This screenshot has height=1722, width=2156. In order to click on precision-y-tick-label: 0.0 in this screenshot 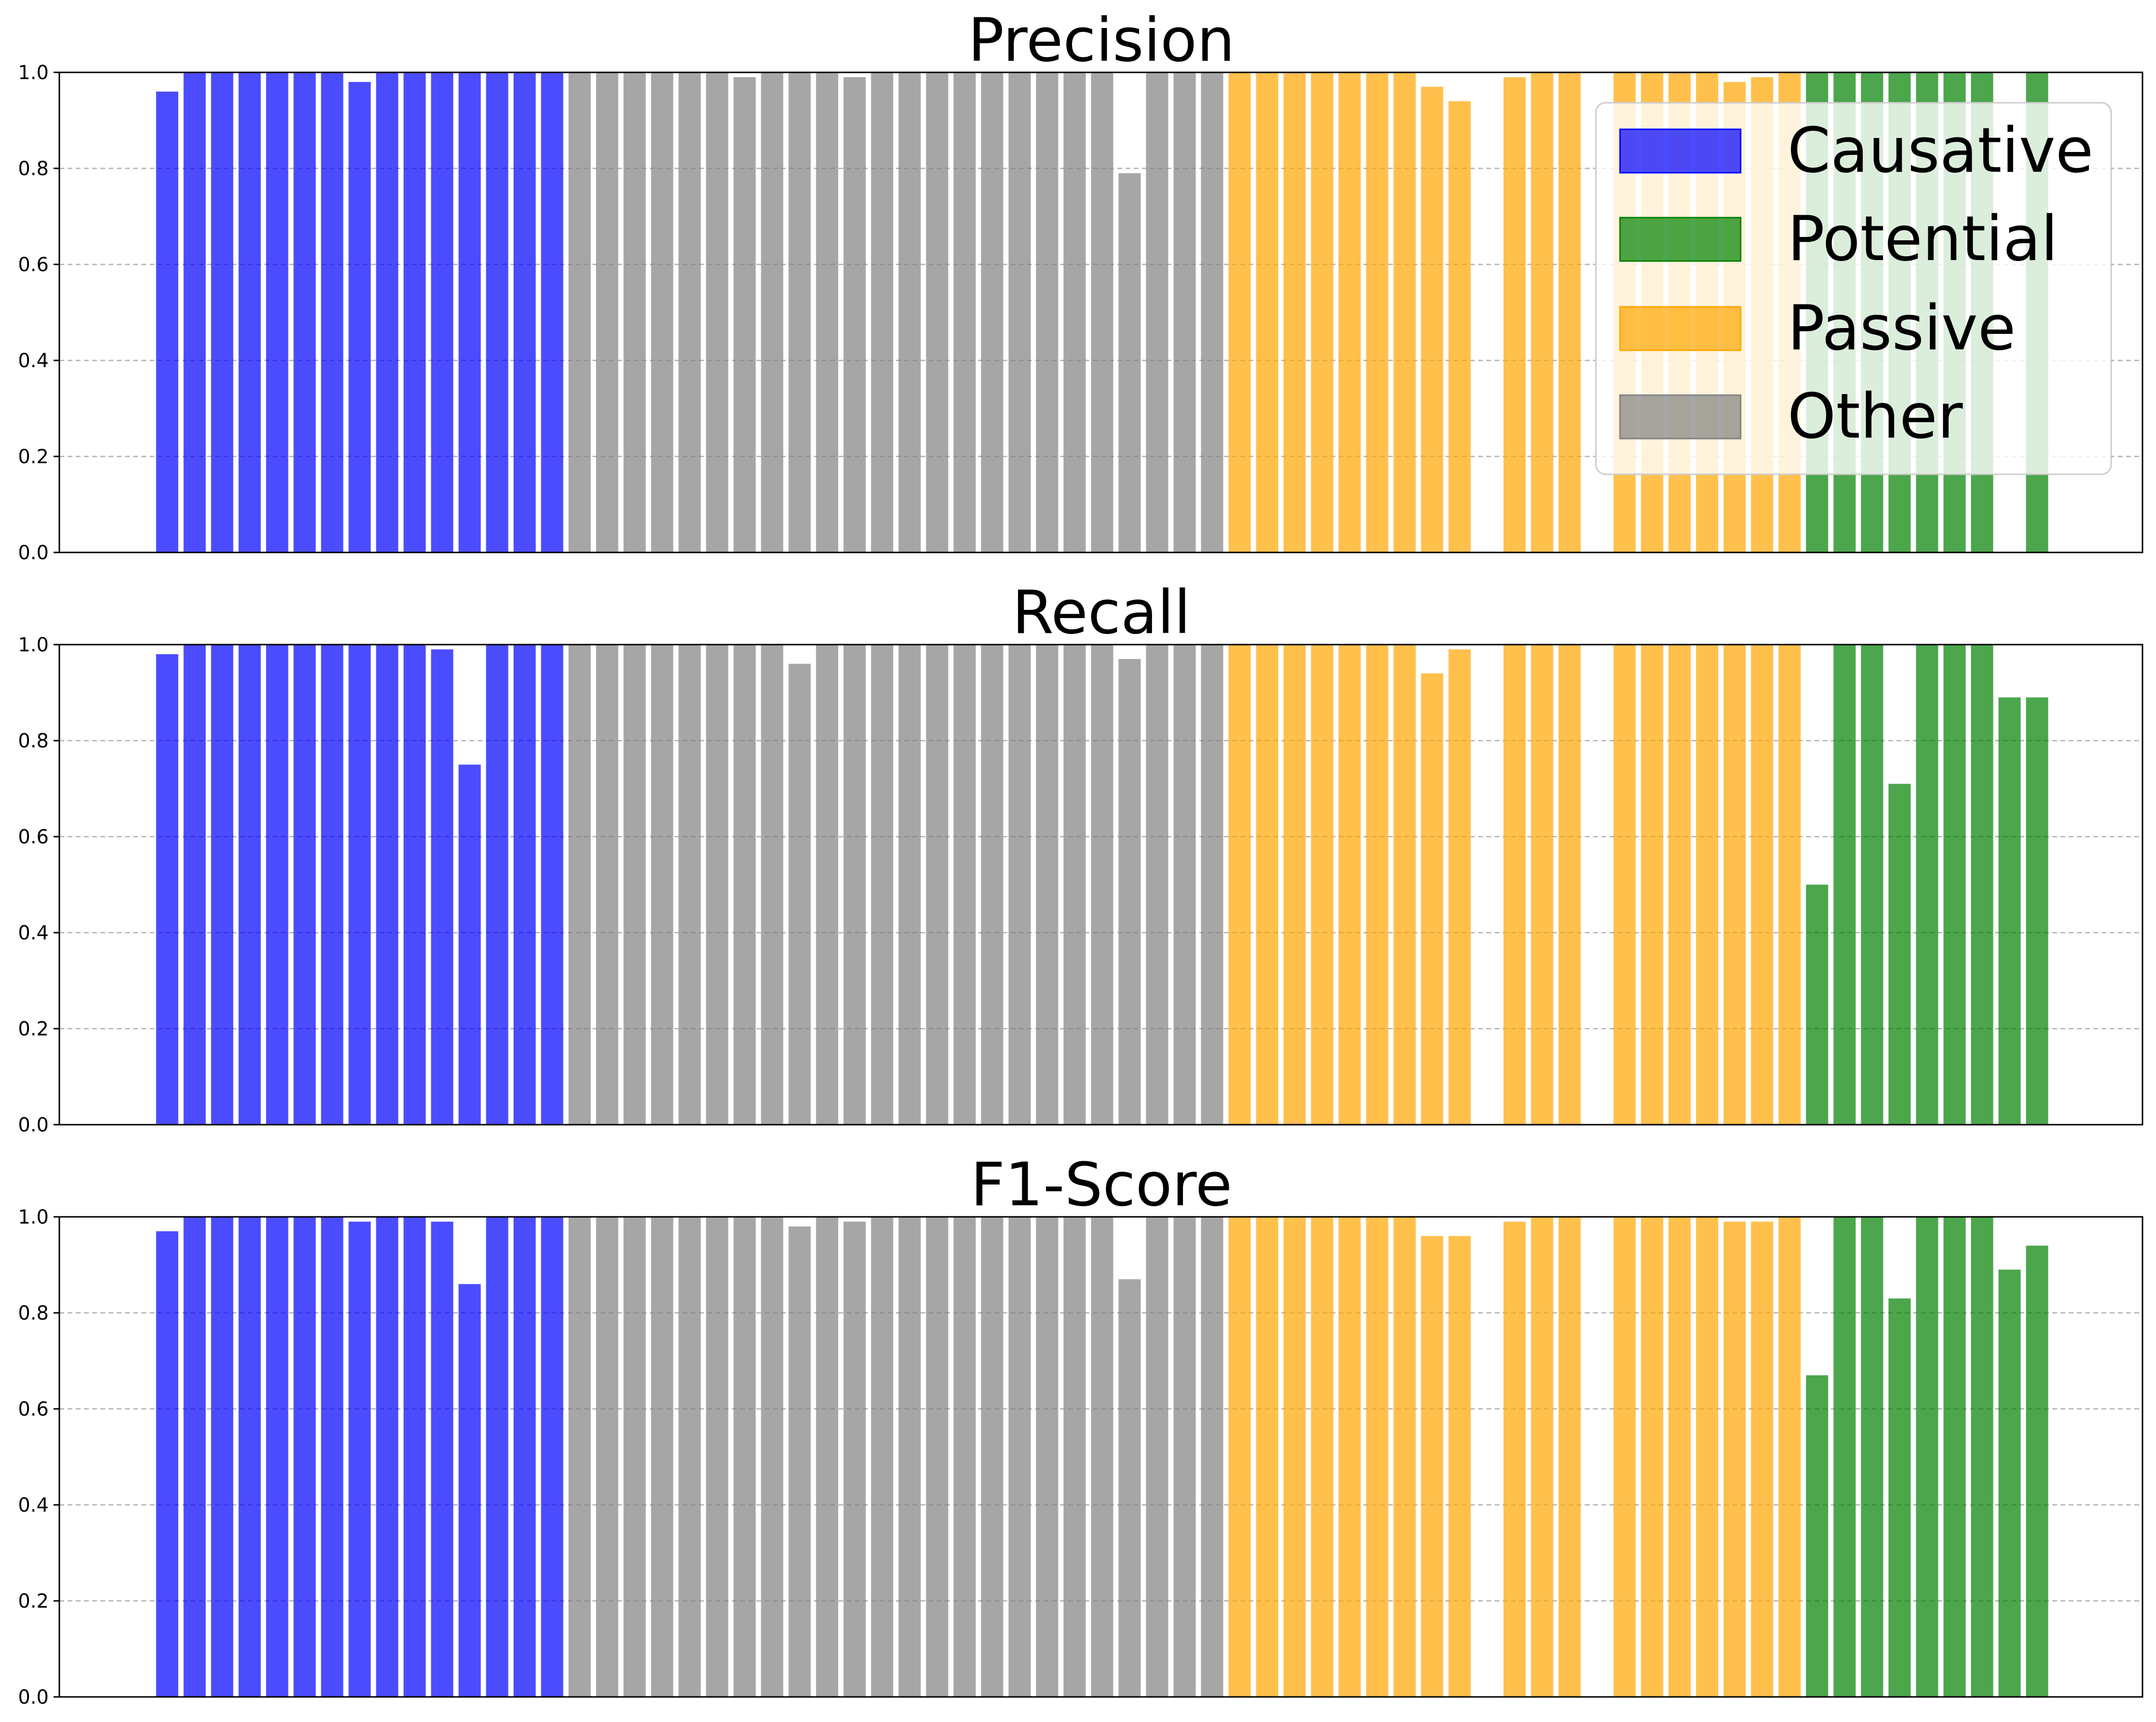, I will do `click(33, 553)`.